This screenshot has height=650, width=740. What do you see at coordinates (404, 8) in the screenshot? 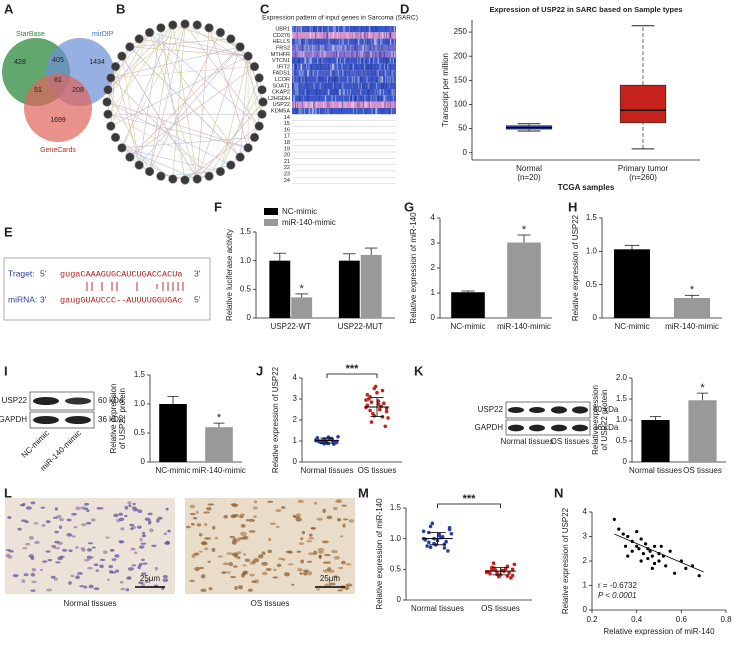
I see `panel-label: D` at bounding box center [404, 8].